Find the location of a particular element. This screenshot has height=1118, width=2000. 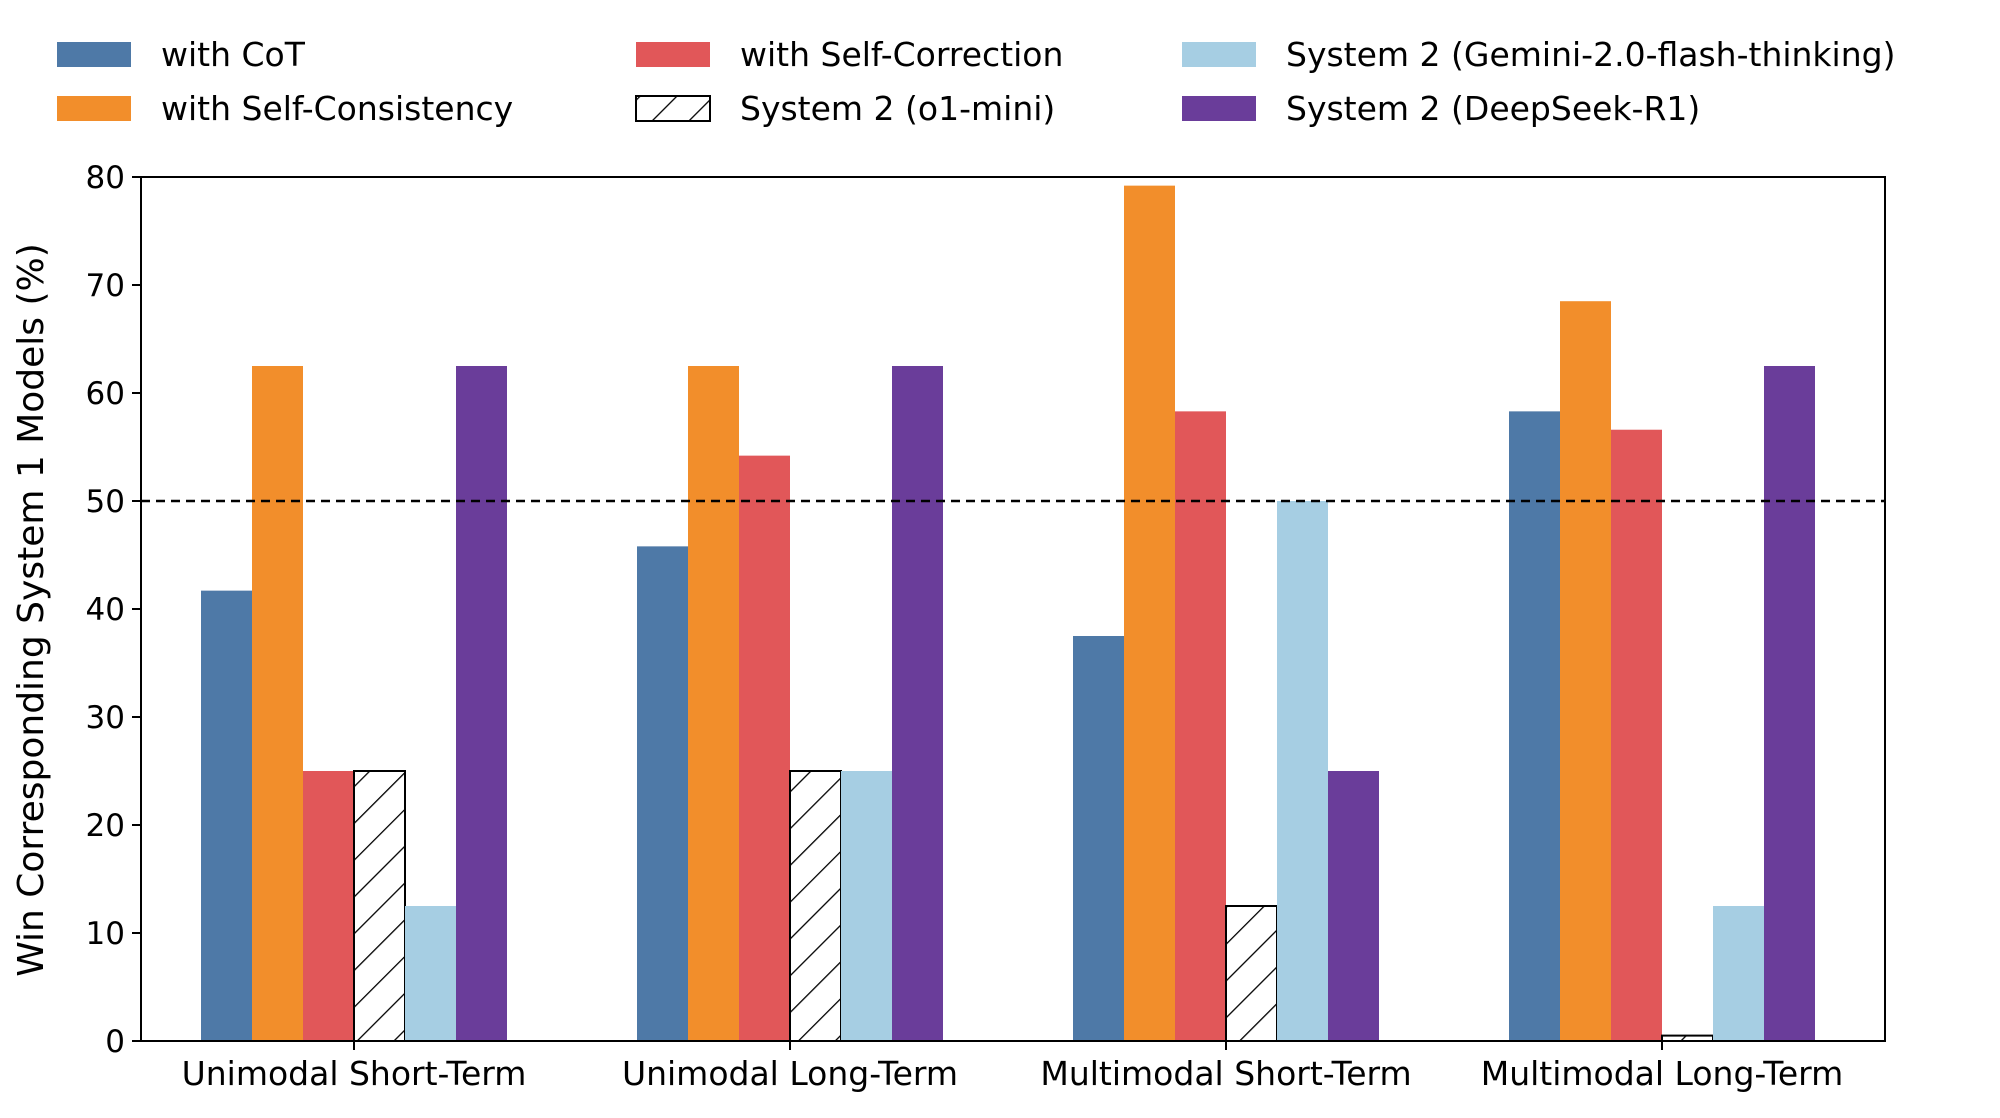

y-tick-label: 60 is located at coordinates (105, 394).